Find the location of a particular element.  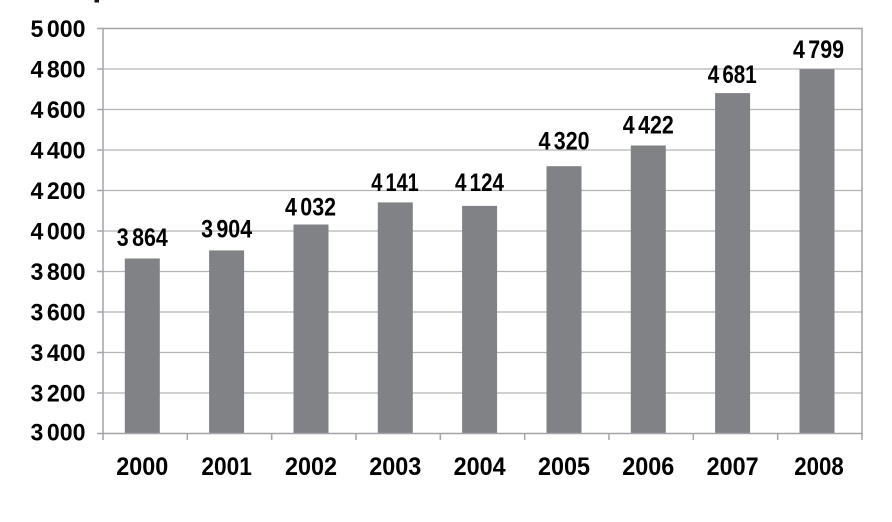

svg-text: 4 600 is located at coordinates (58, 110).